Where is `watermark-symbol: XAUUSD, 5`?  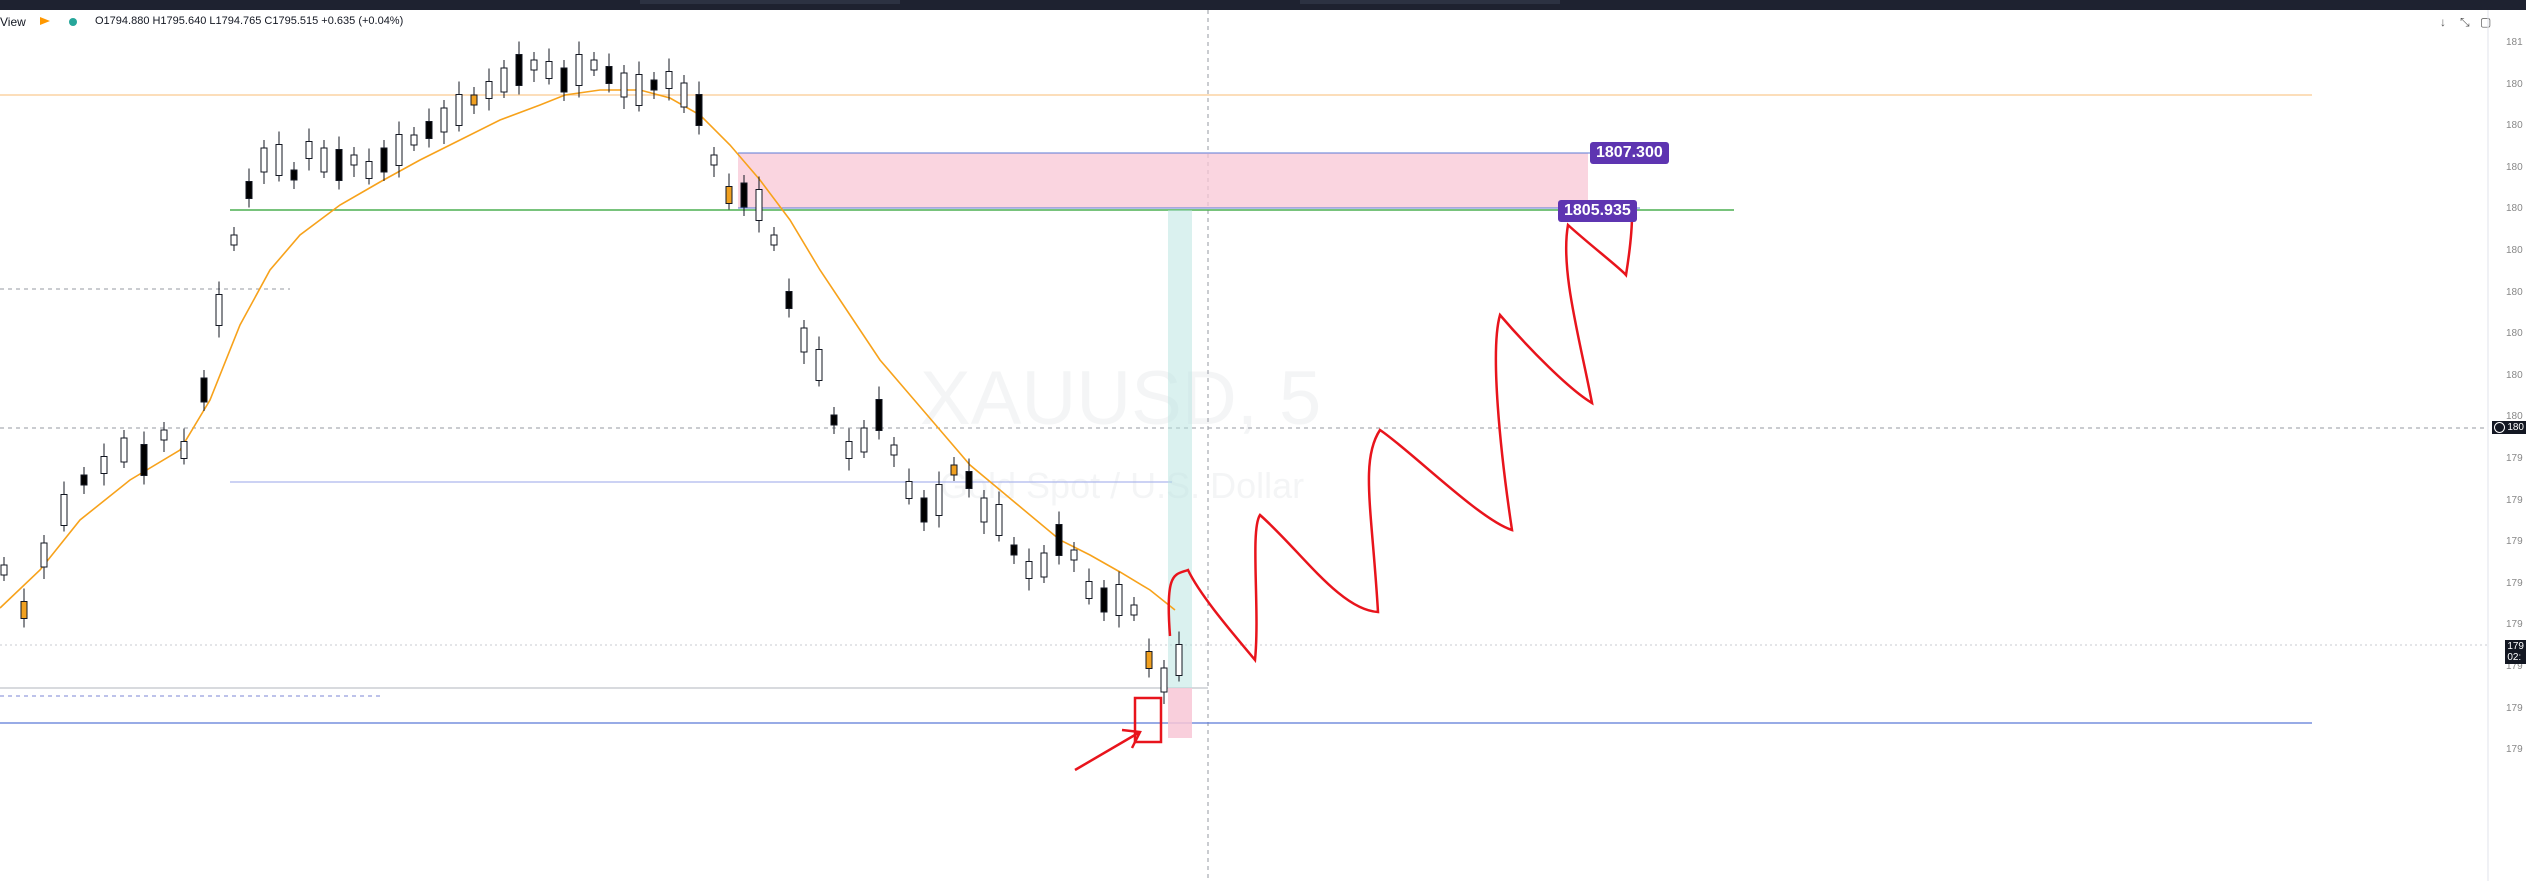 watermark-symbol: XAUUSD, 5 is located at coordinates (1121, 398).